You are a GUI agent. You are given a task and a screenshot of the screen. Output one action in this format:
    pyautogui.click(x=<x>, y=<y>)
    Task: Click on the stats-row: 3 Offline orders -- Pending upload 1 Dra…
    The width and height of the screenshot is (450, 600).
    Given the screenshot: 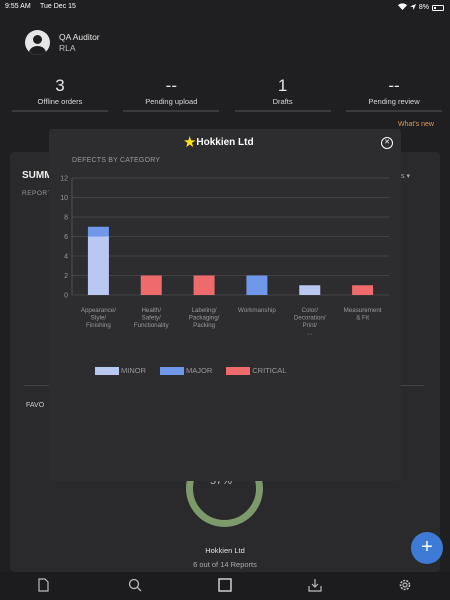 What is the action you would take?
    pyautogui.click(x=227, y=94)
    